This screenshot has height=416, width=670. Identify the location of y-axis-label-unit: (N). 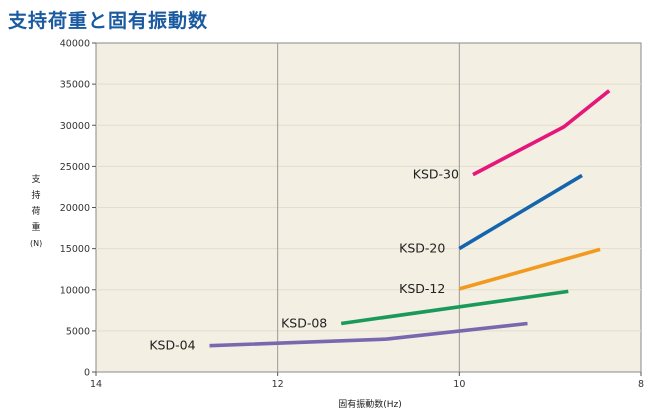
(36, 243).